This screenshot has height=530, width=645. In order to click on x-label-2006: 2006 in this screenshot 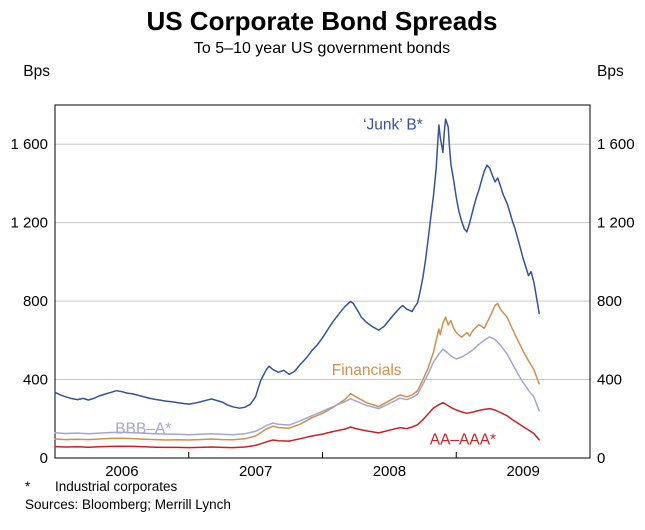, I will do `click(121, 471)`.